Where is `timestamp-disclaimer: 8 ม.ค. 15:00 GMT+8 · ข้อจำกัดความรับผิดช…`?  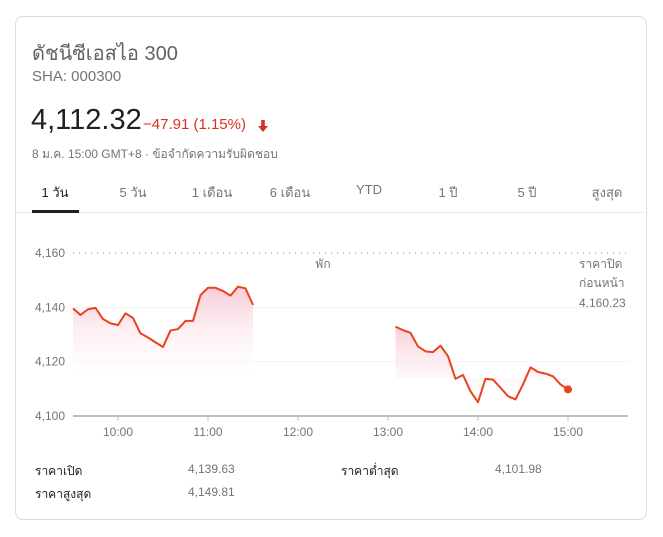
timestamp-disclaimer: 8 ม.ค. 15:00 GMT+8 · ข้อจำกัดความรับผิดช… is located at coordinates (155, 154).